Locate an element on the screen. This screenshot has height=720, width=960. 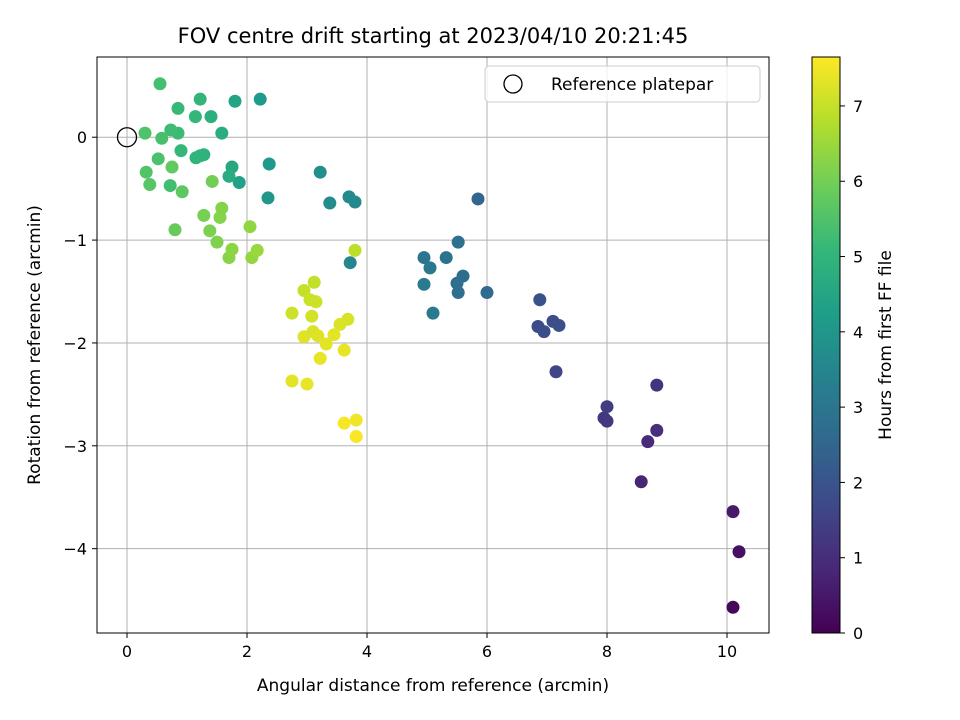
x-tick-label: 10 is located at coordinates (727, 651).